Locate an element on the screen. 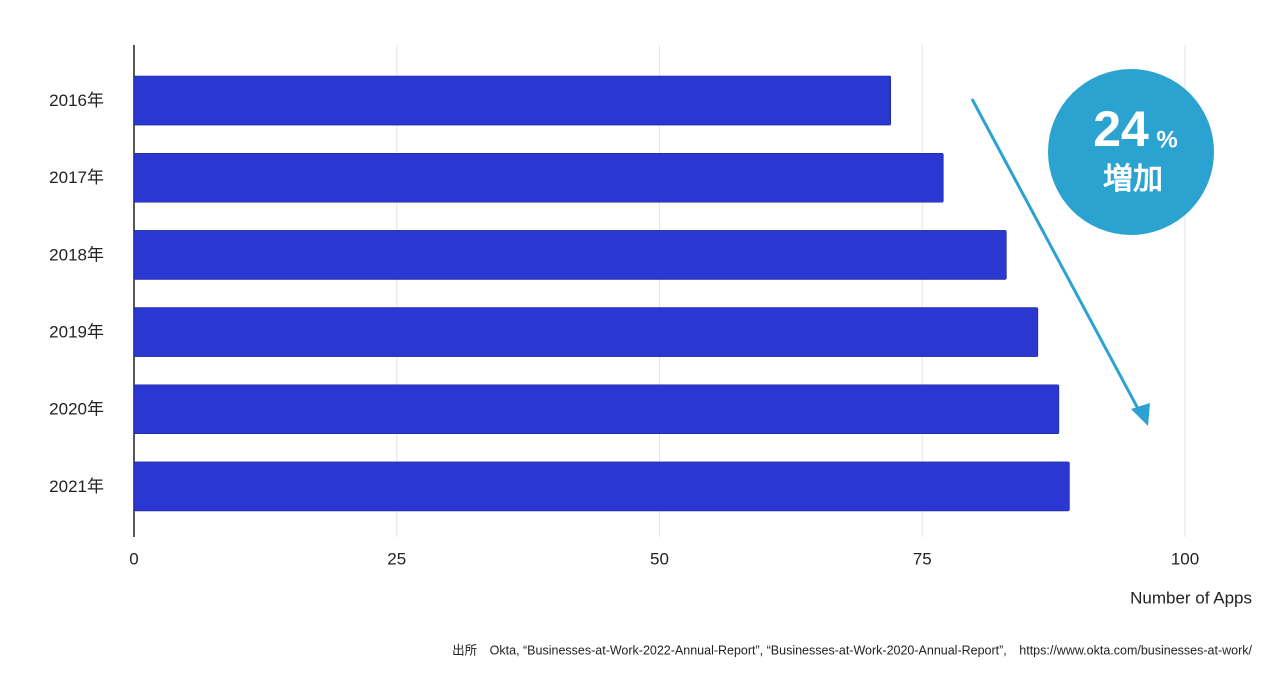 Image resolution: width=1273 pixels, height=676 pixels. badge is located at coordinates (1131, 152).